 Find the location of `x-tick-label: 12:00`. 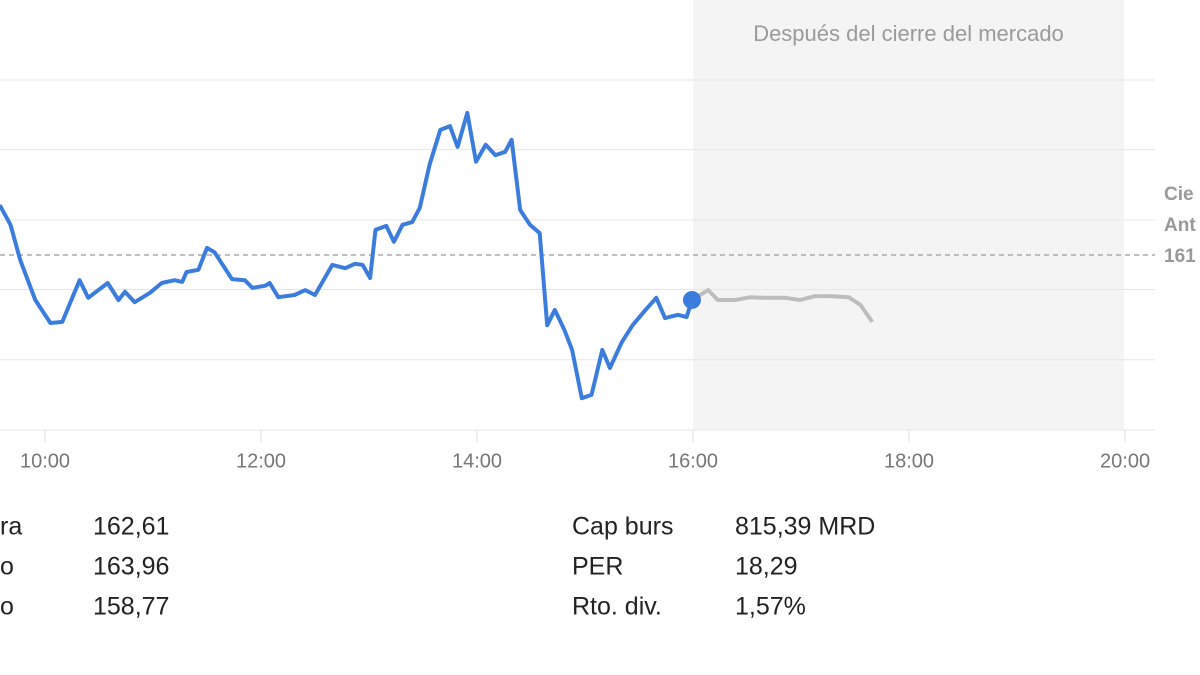

x-tick-label: 12:00 is located at coordinates (261, 461).